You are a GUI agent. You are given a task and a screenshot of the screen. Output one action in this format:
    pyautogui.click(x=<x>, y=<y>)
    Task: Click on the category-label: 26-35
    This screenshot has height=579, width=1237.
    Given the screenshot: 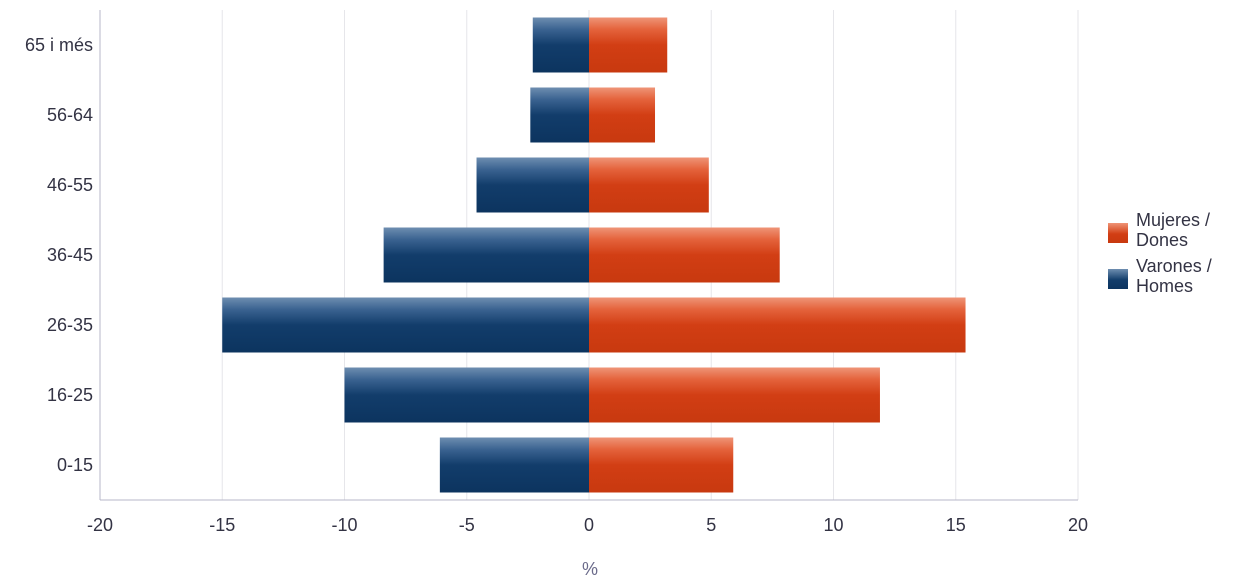 What is the action you would take?
    pyautogui.click(x=70, y=325)
    